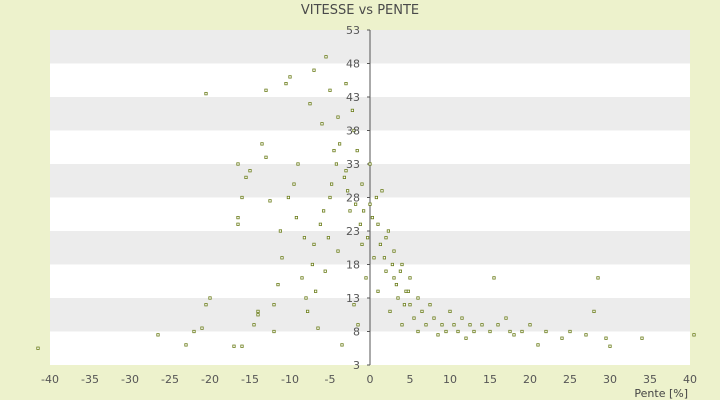  Describe the element at coordinates (353, 97) in the screenshot. I see `y-tick-label: 43` at that location.